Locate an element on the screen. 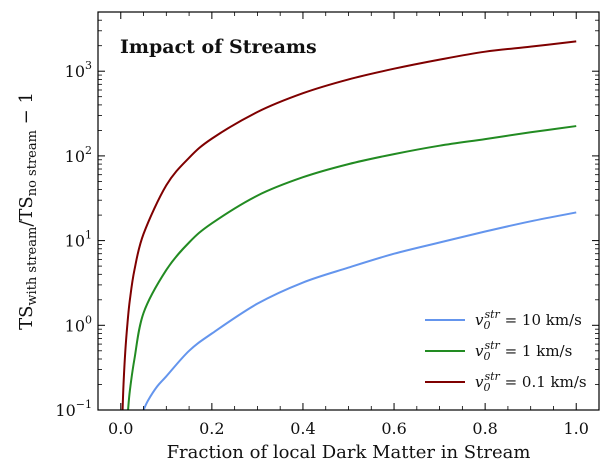 Image resolution: width=613 pixels, height=468 pixels. y-axis-title-main: TS is located at coordinates (26, 318).